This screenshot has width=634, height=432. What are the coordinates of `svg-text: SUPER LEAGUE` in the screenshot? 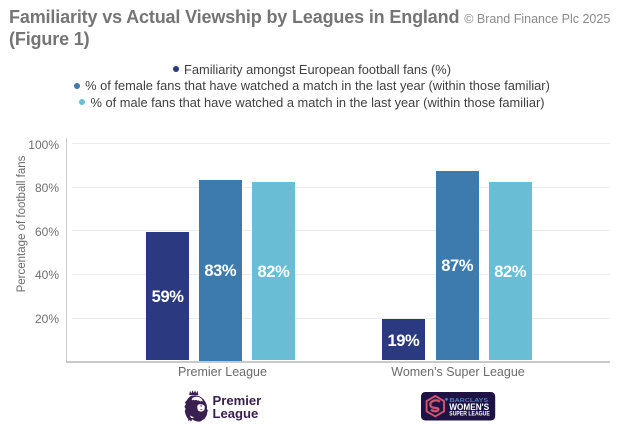 It's located at (469, 413).